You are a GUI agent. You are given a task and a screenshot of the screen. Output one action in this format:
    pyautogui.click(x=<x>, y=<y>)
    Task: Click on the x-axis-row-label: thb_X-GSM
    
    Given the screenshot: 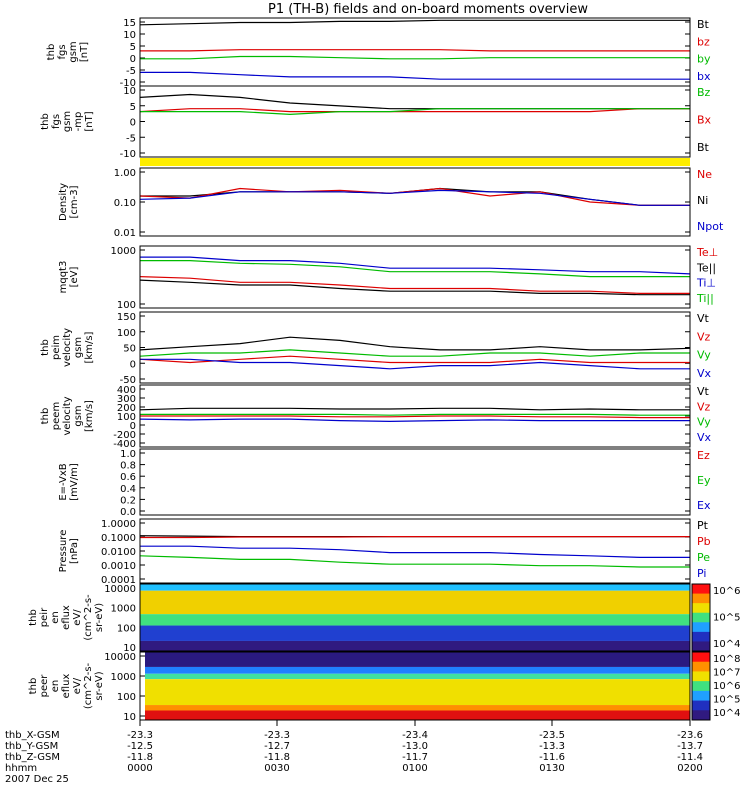 What is the action you would take?
    pyautogui.click(x=32, y=735)
    